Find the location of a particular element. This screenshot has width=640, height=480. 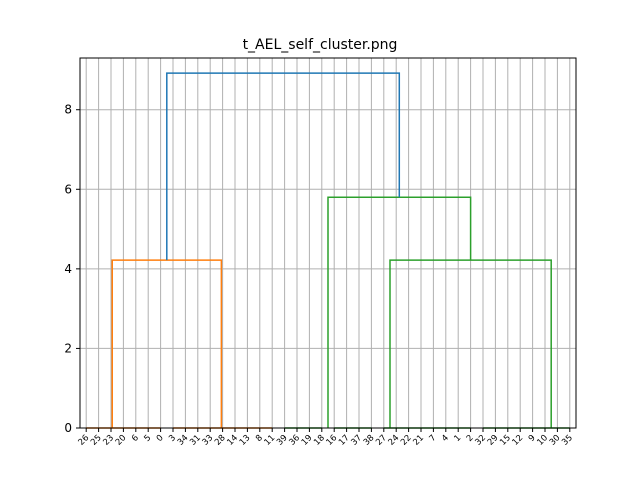

xtick-label: 7 is located at coordinates (433, 438).